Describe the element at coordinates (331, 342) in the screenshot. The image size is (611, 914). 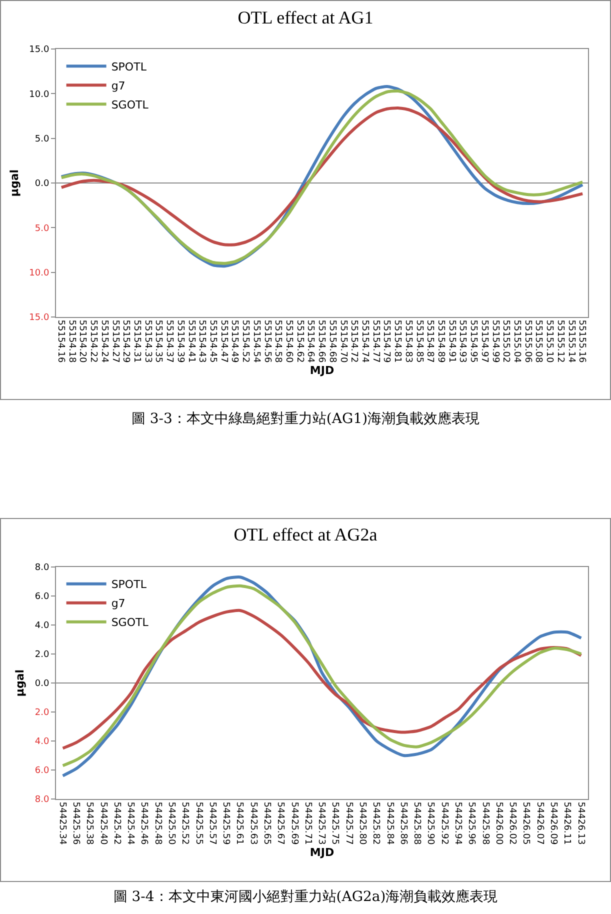
I see `x-tick-label: 55154.68` at that location.